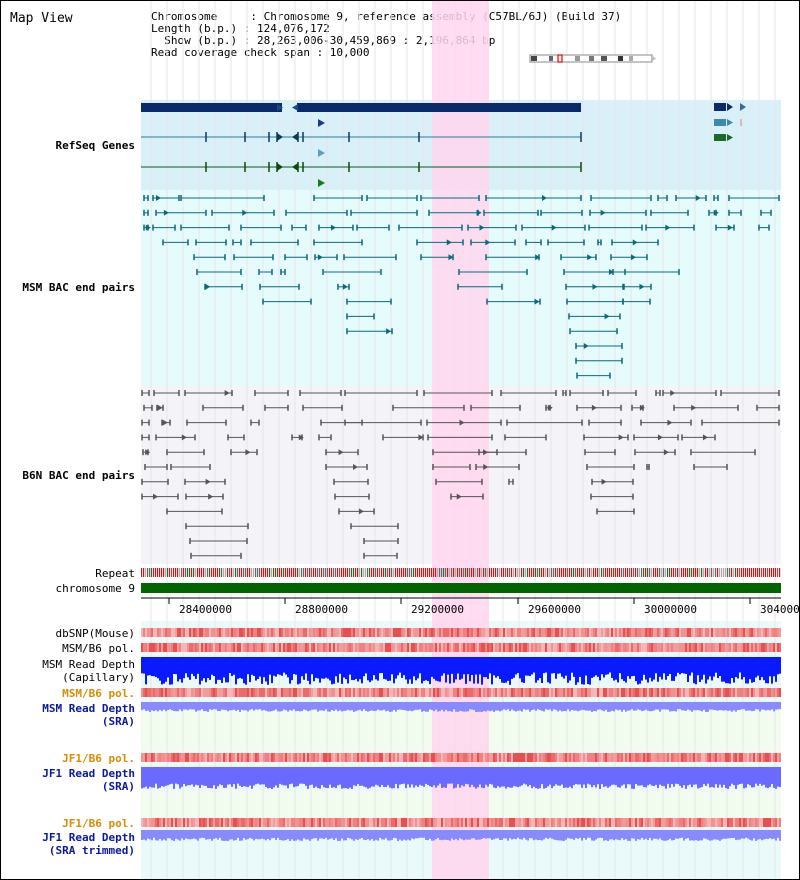  Describe the element at coordinates (98, 693) in the screenshot. I see `track-label-msm-b6-pol-2: MSM/B6 pol.` at that location.